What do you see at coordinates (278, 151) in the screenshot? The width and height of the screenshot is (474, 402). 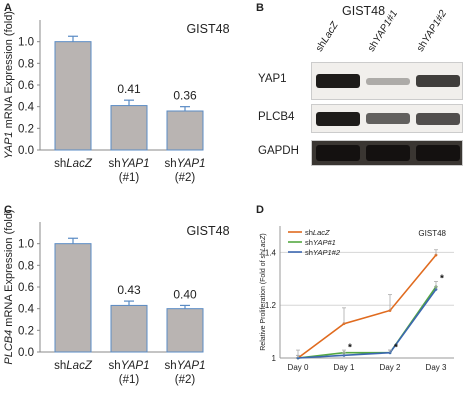 I see `western-blot-row-label-2: GAPDH` at bounding box center [278, 151].